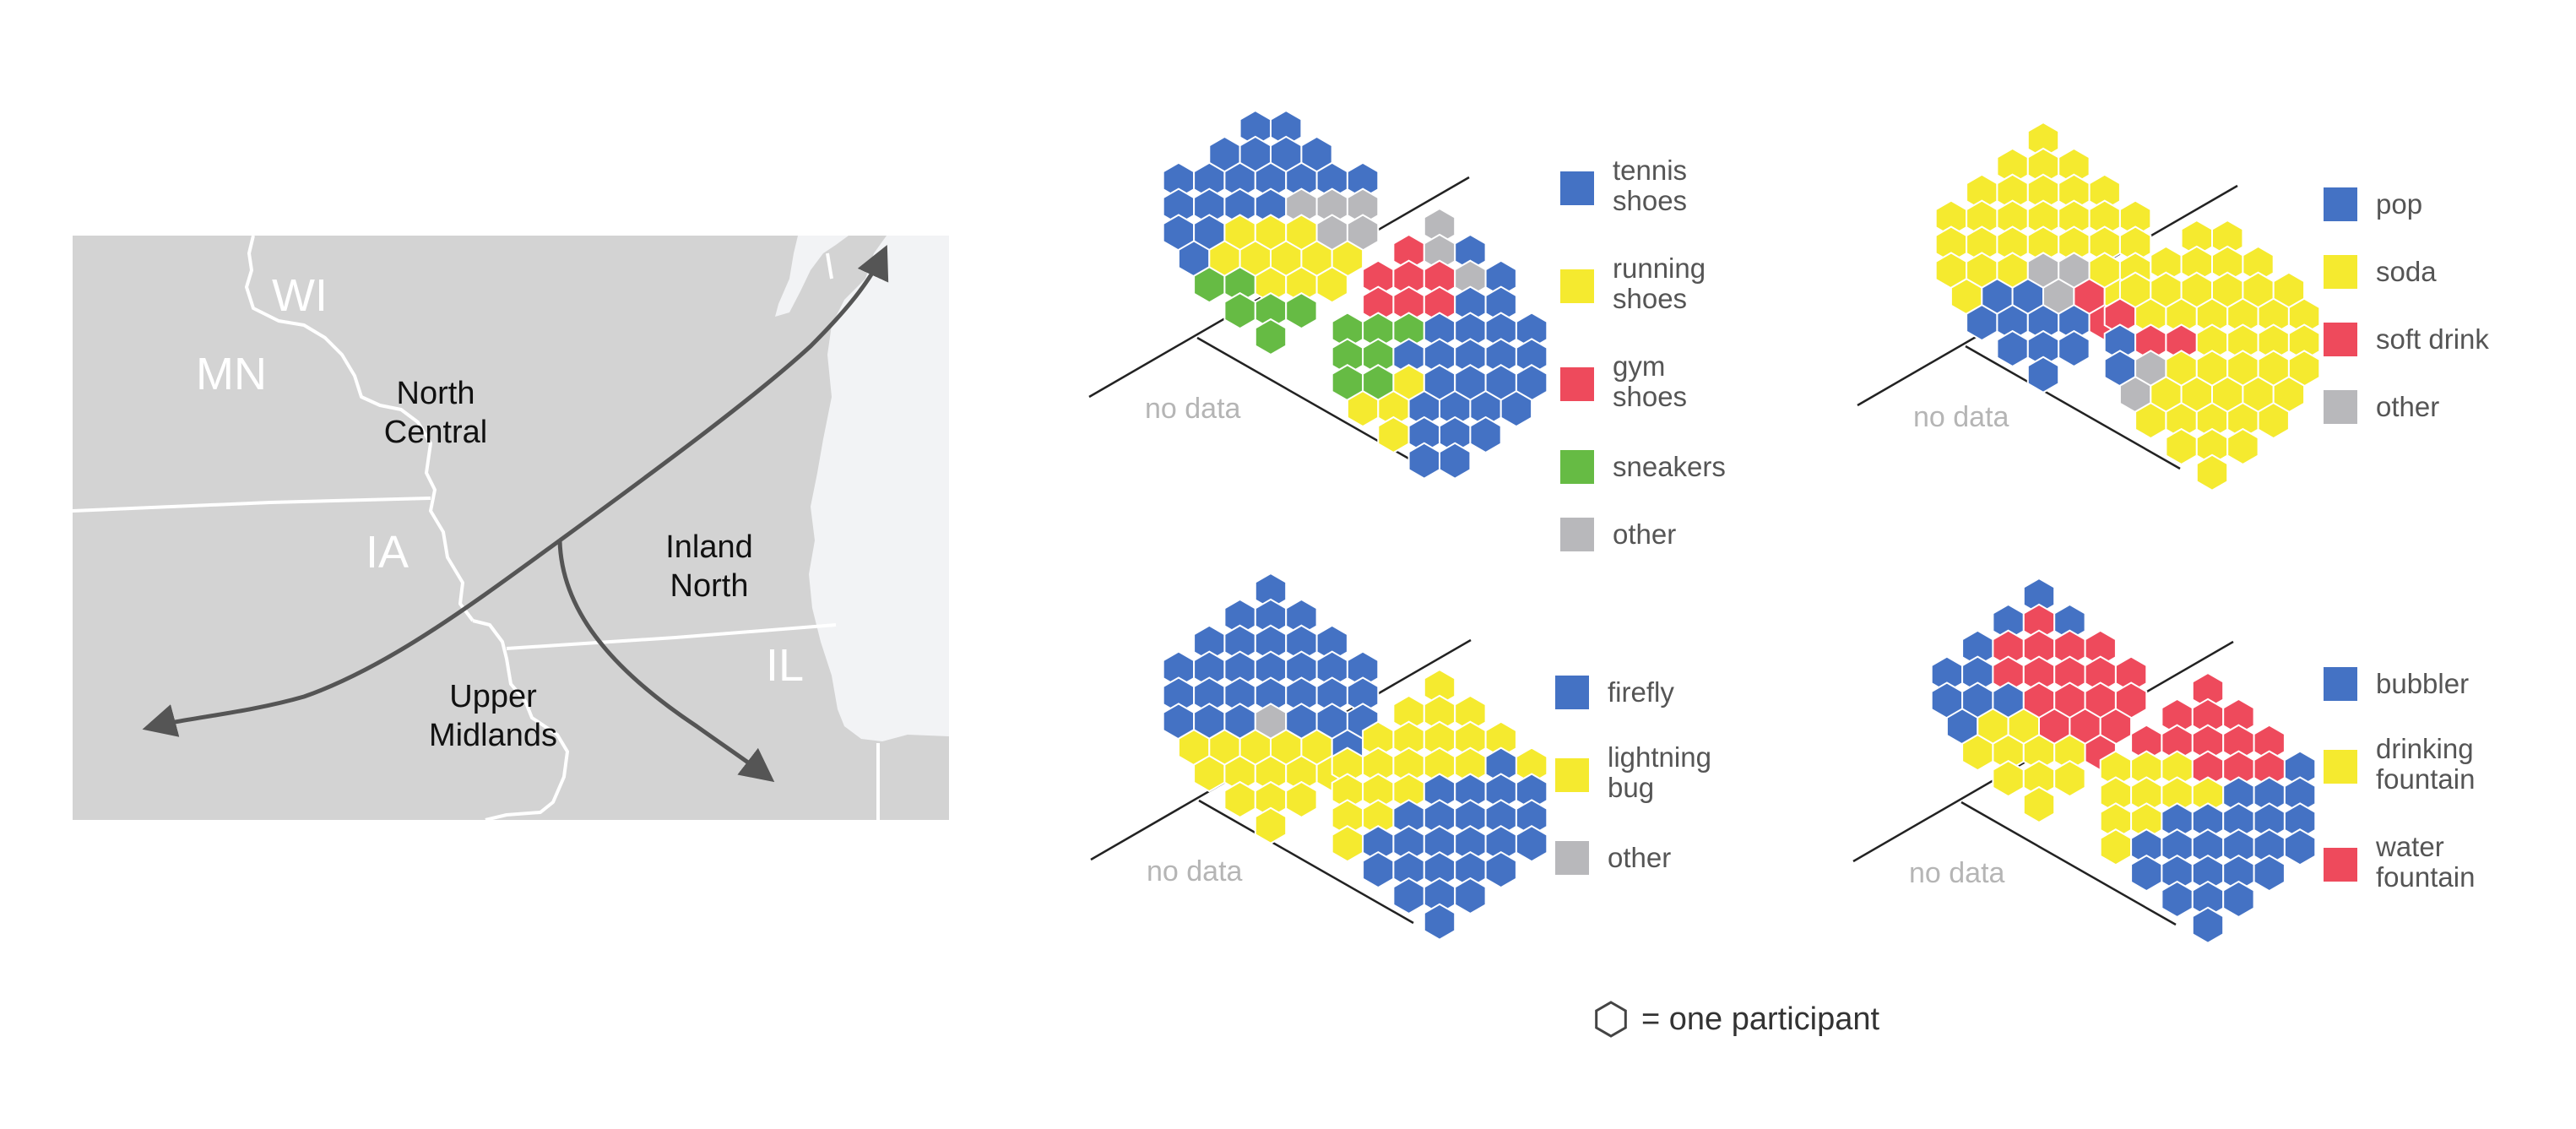 The image size is (2576, 1129). What do you see at coordinates (1660, 283) in the screenshot?
I see `legend-label: running shoes` at bounding box center [1660, 283].